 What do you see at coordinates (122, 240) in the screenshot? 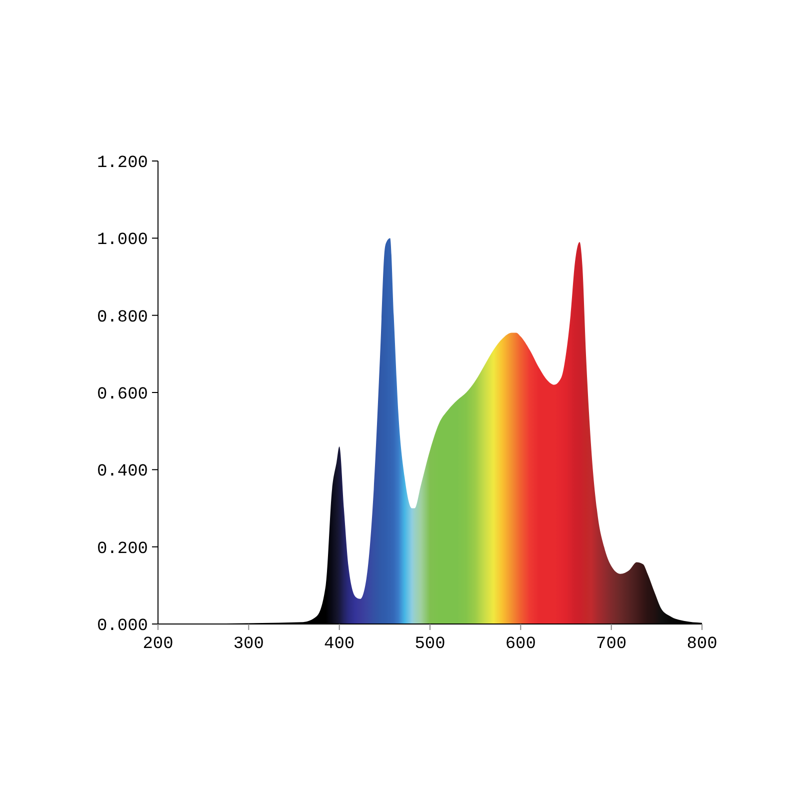
I see `y-tick-label: 1.000` at bounding box center [122, 240].